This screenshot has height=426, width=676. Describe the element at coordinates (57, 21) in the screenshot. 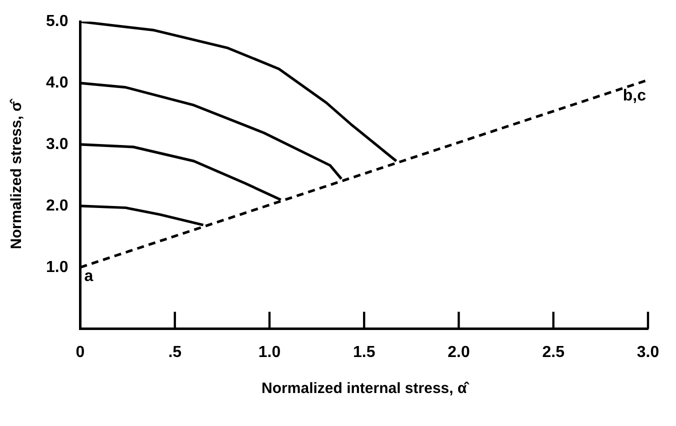

I see `y-tick-label: 5.0` at that location.